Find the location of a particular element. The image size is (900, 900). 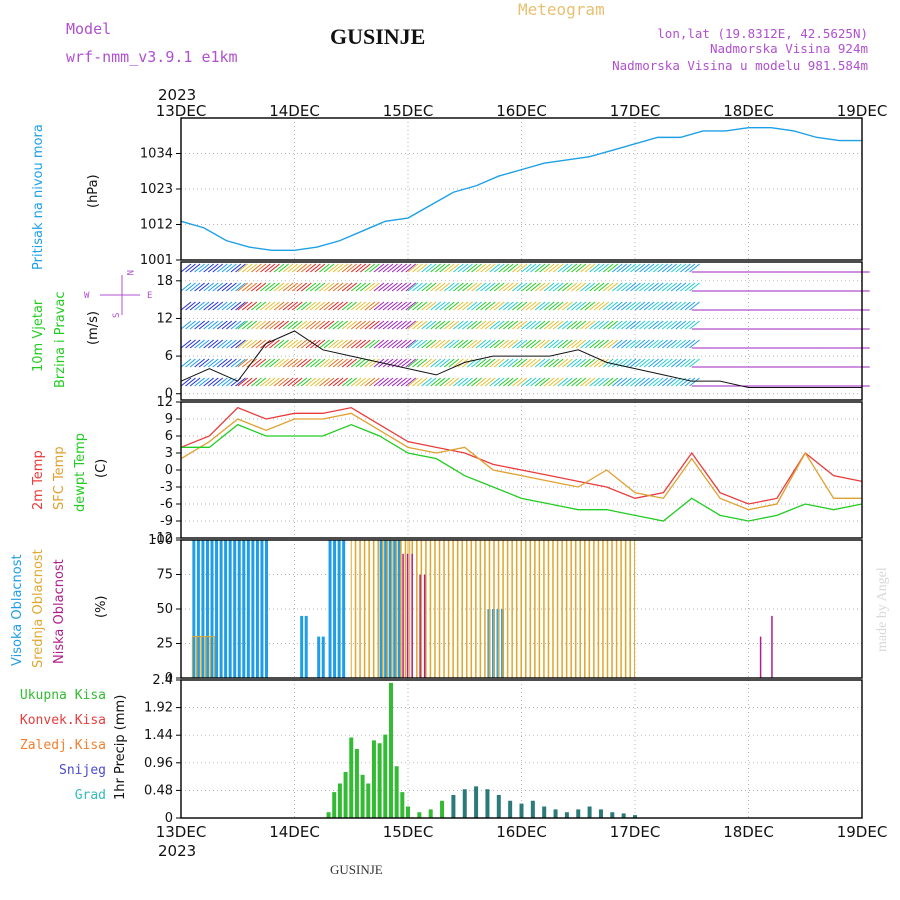

ytick-label: 50 is located at coordinates (164, 609).